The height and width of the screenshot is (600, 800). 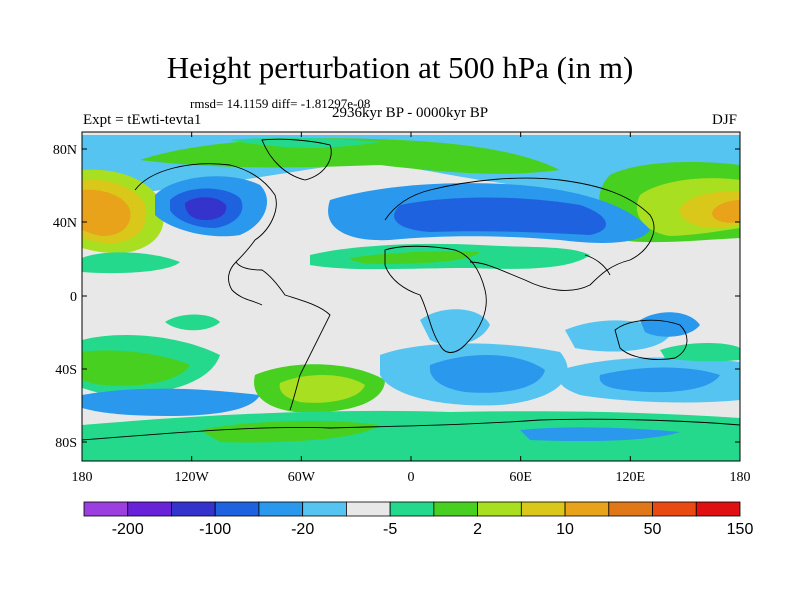 I want to click on time-period: 2936kyr BP - 0000kyr BP, so click(x=410, y=113).